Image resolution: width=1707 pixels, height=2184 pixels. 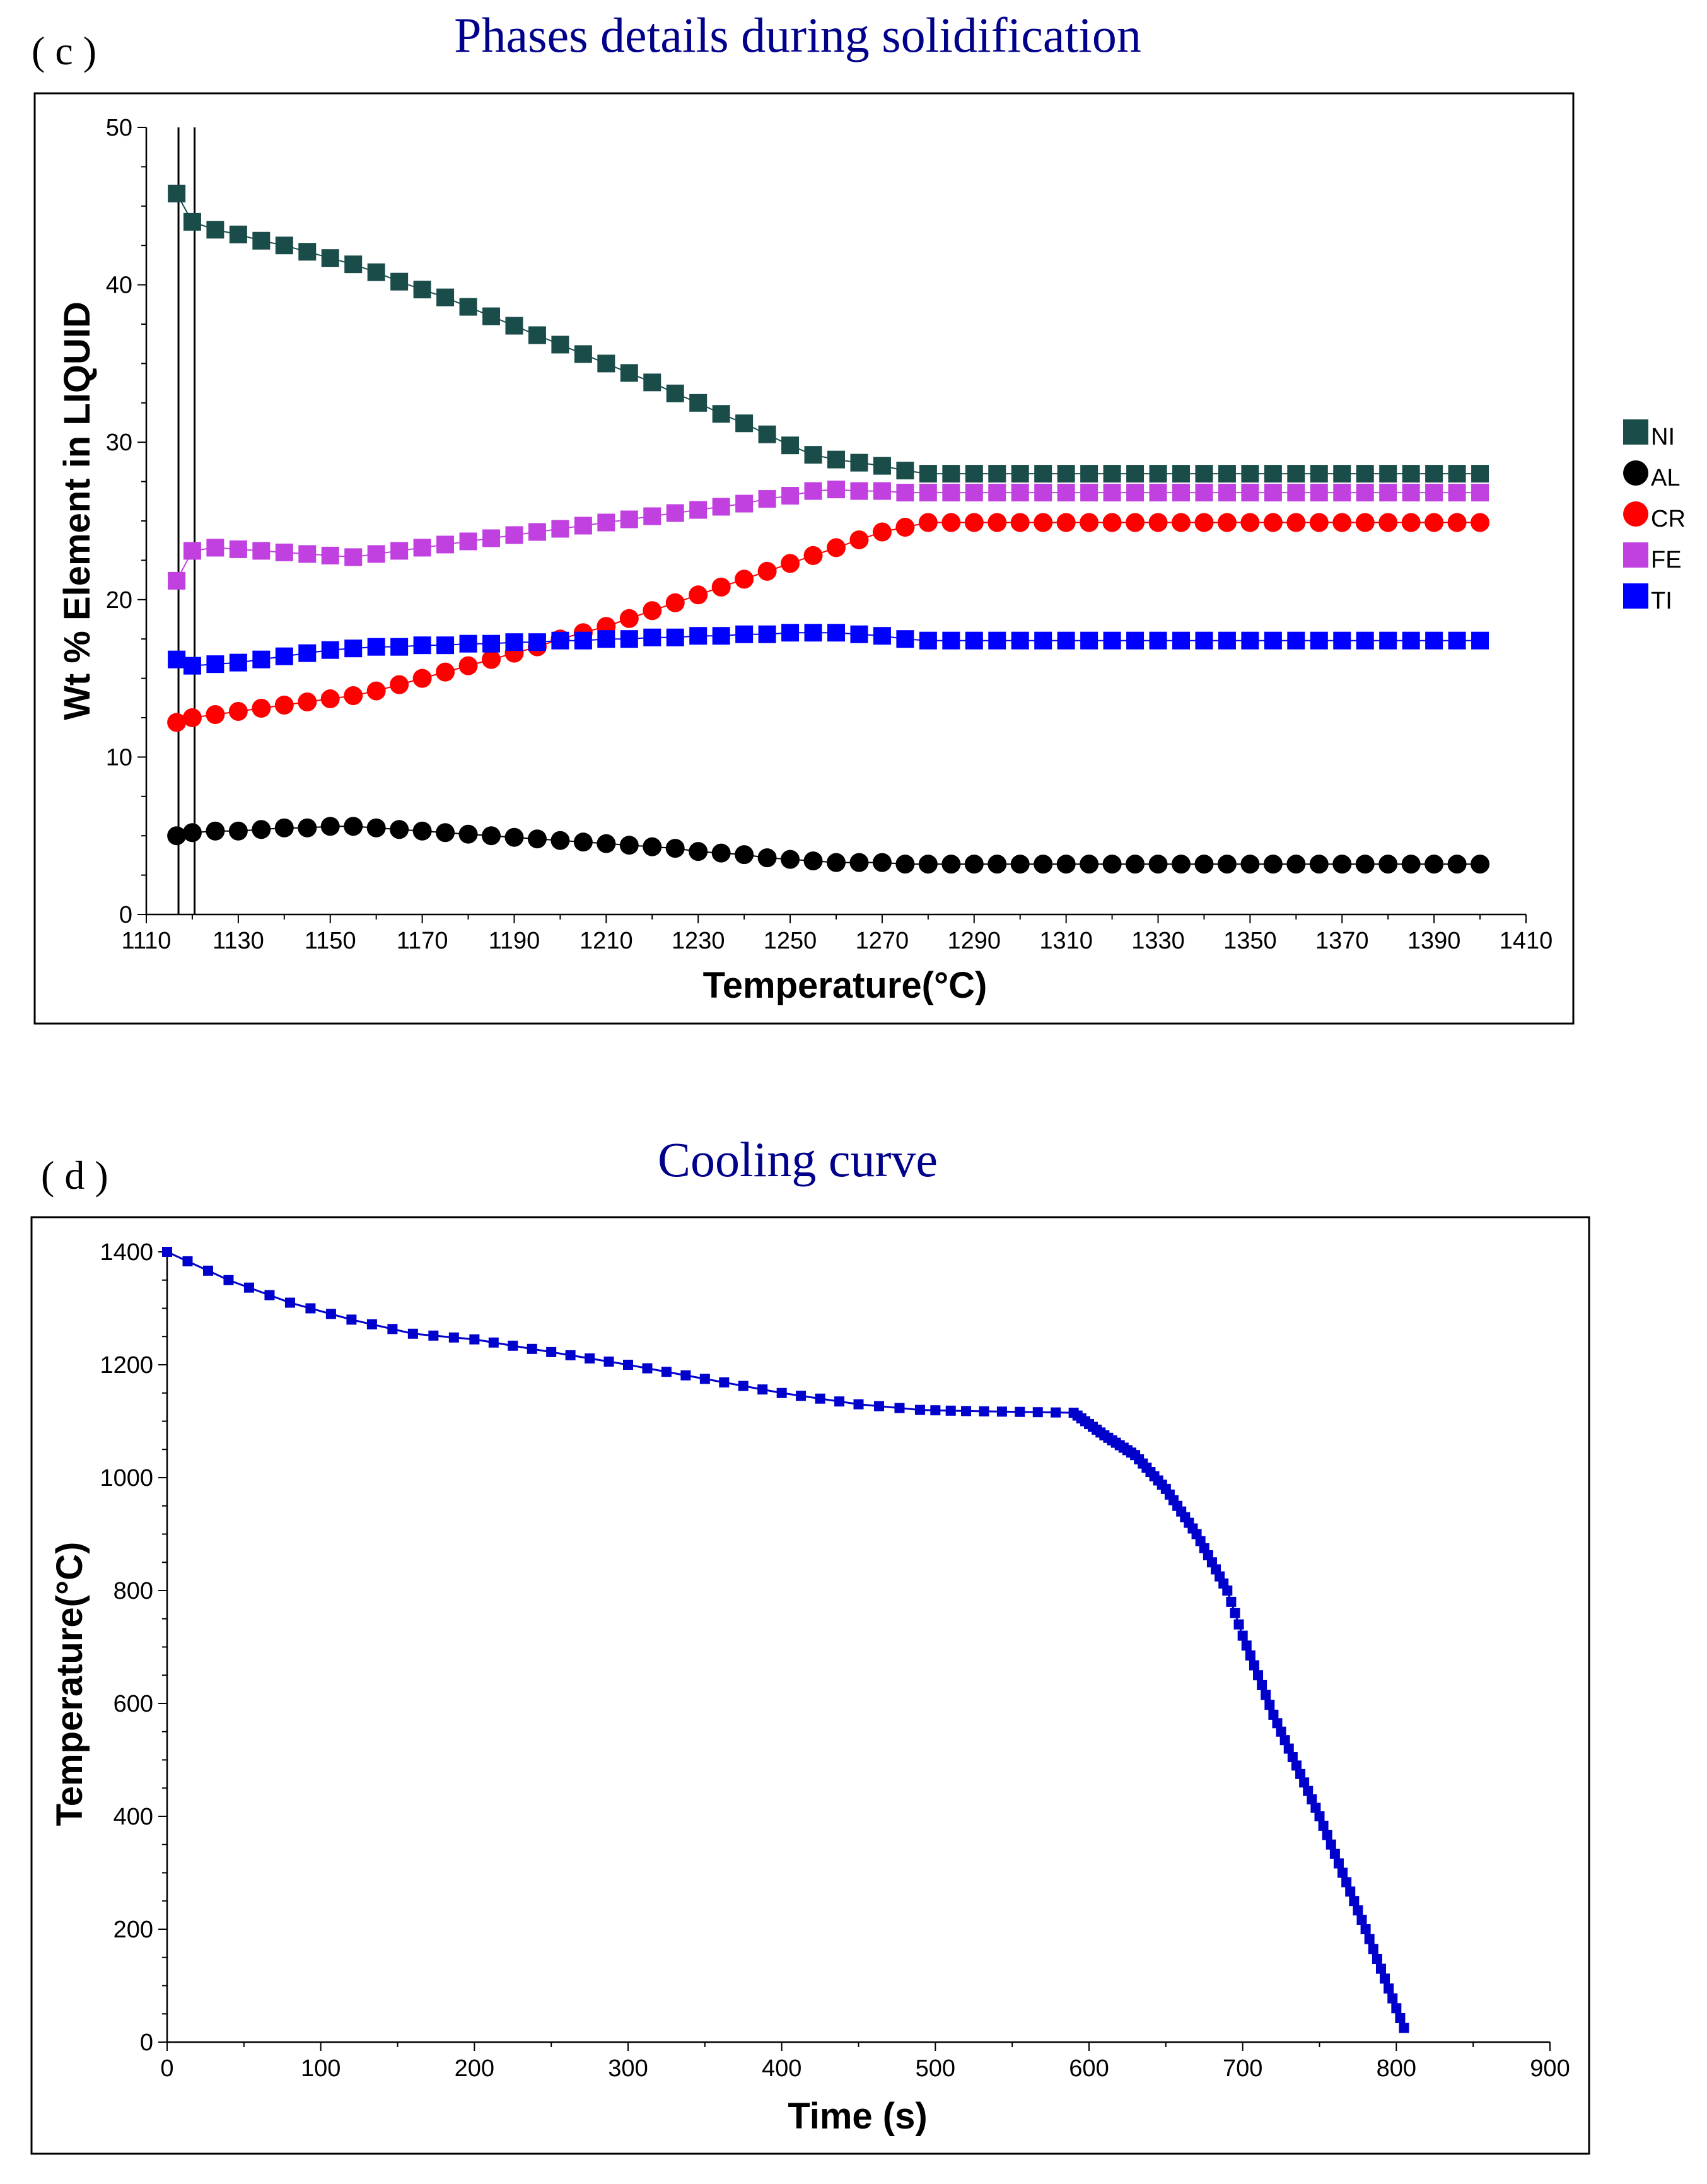 I want to click on panel-d-x-tick-label: 300, so click(x=628, y=2068).